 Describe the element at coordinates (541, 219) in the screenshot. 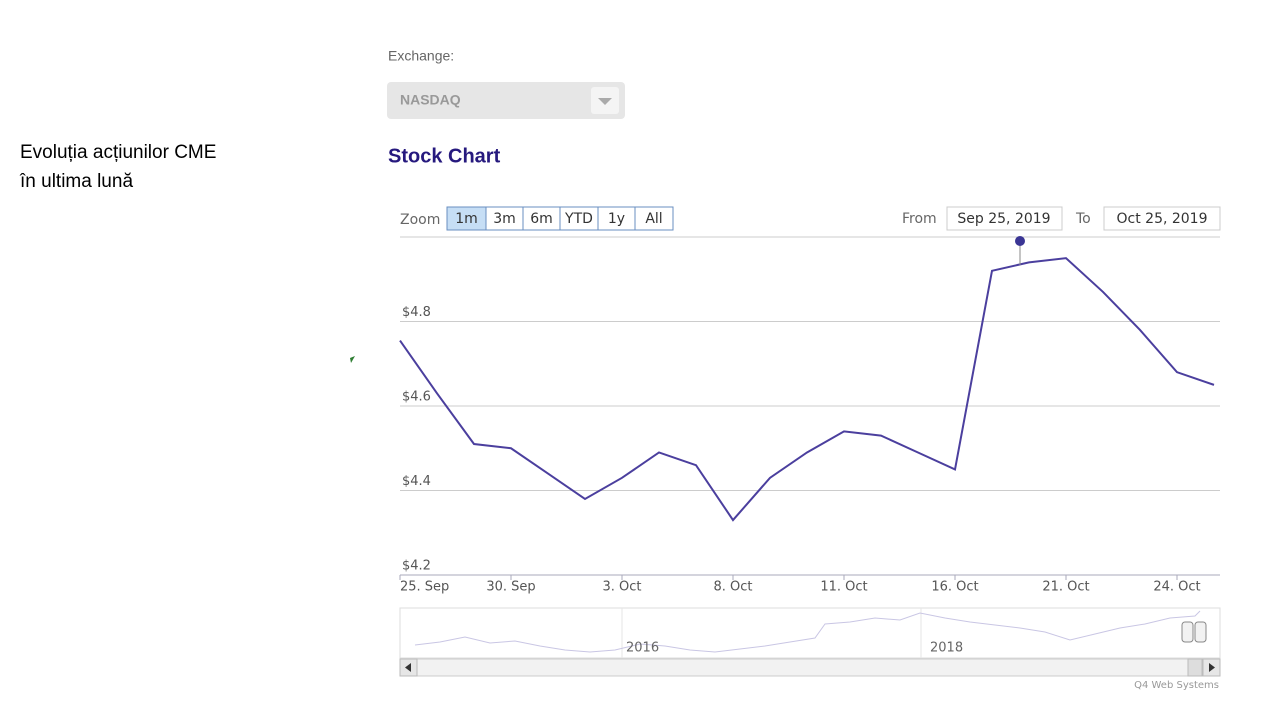

I see `zoom-button-label: 6m` at that location.